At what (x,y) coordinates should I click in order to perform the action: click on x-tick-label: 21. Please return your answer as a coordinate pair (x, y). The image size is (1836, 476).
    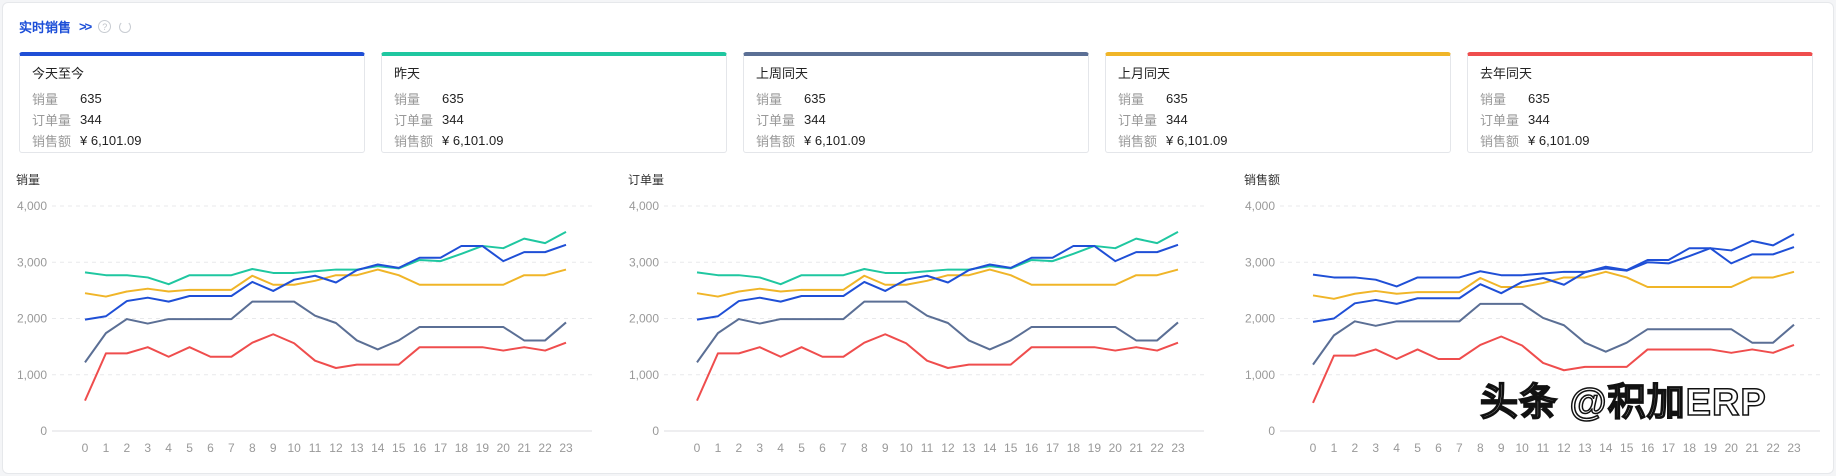
    Looking at the image, I should click on (1752, 448).